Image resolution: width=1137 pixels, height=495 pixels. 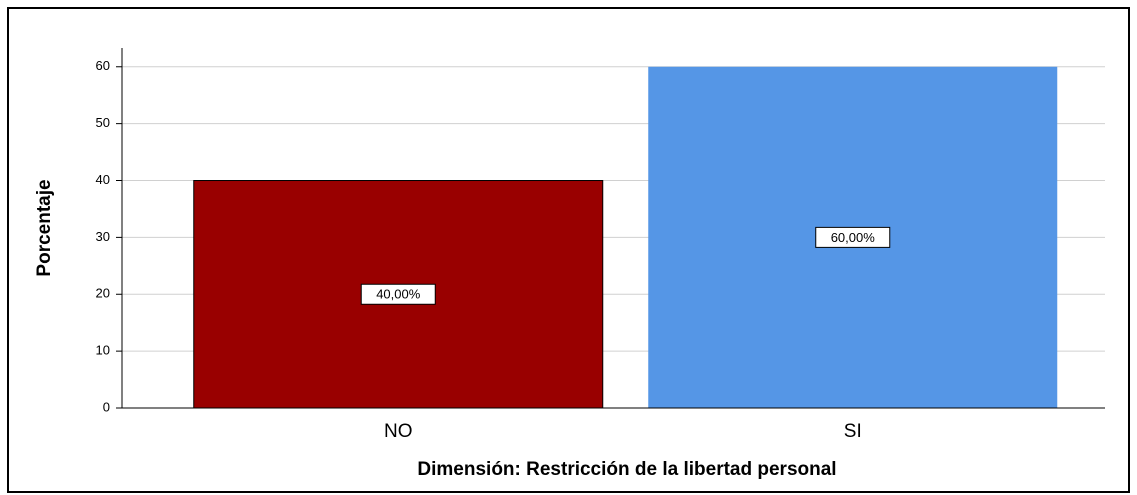 What do you see at coordinates (106, 406) in the screenshot?
I see `y-tick-label: 0` at bounding box center [106, 406].